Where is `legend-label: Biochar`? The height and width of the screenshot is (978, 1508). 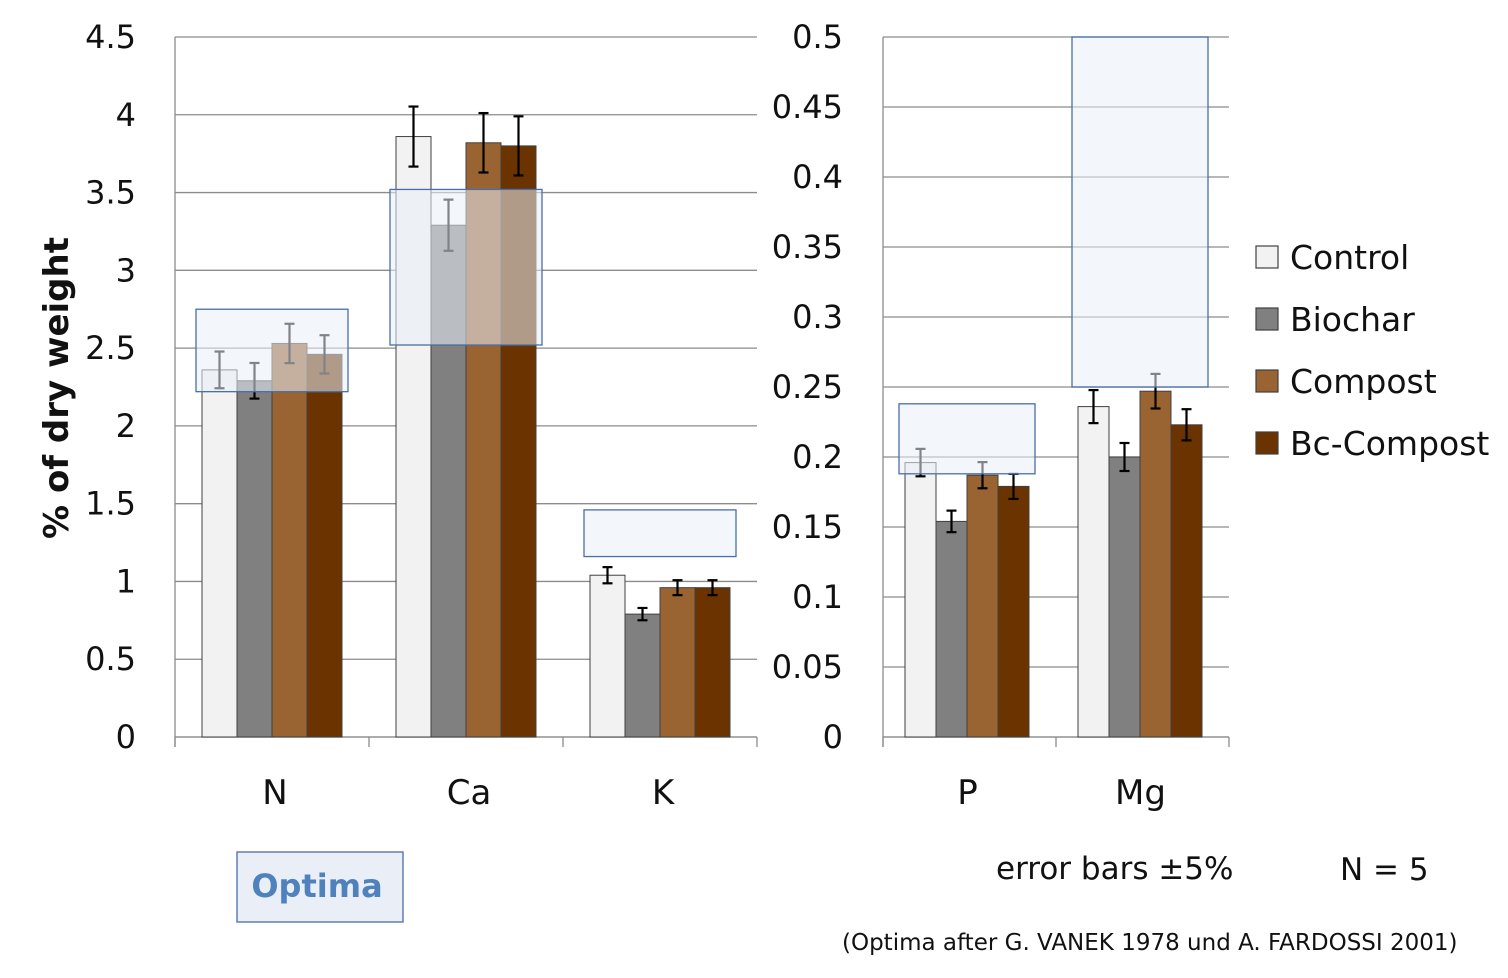 legend-label: Biochar is located at coordinates (1352, 319).